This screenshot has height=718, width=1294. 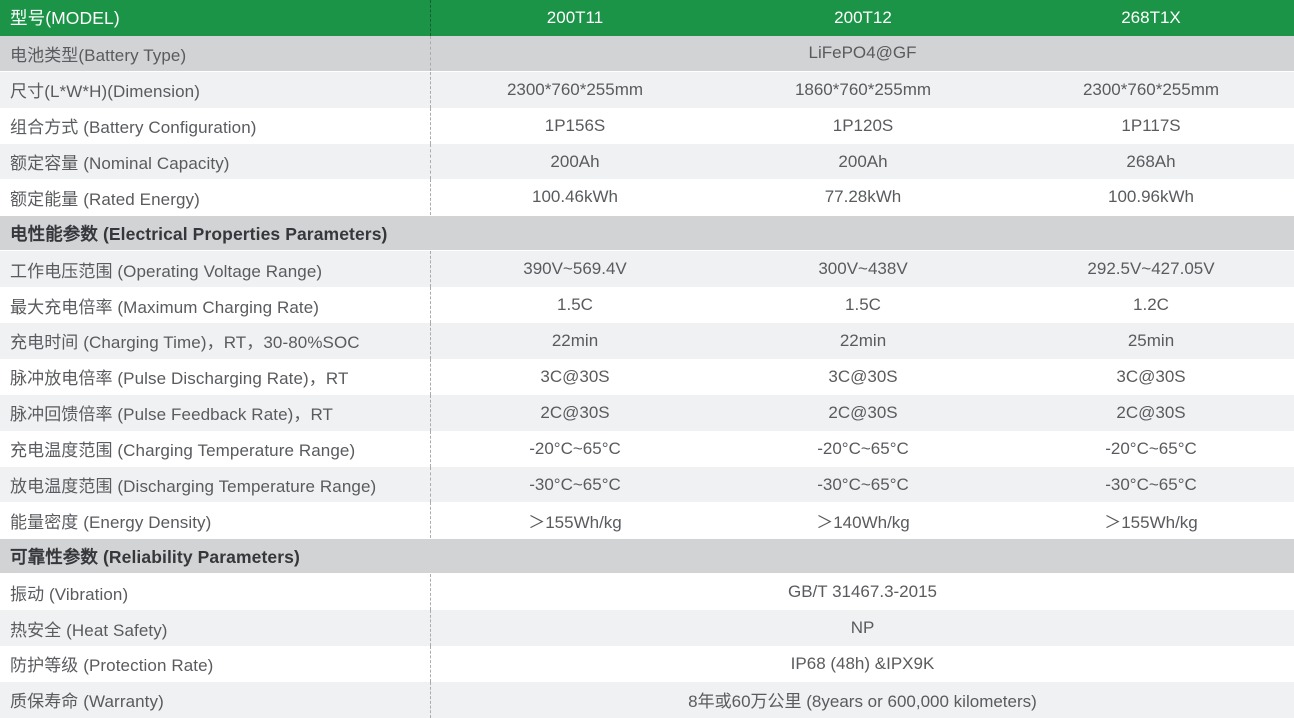 I want to click on model-header-row: 型号(MODEL) 200T11 200T12 268T1X, so click(x=647, y=18).